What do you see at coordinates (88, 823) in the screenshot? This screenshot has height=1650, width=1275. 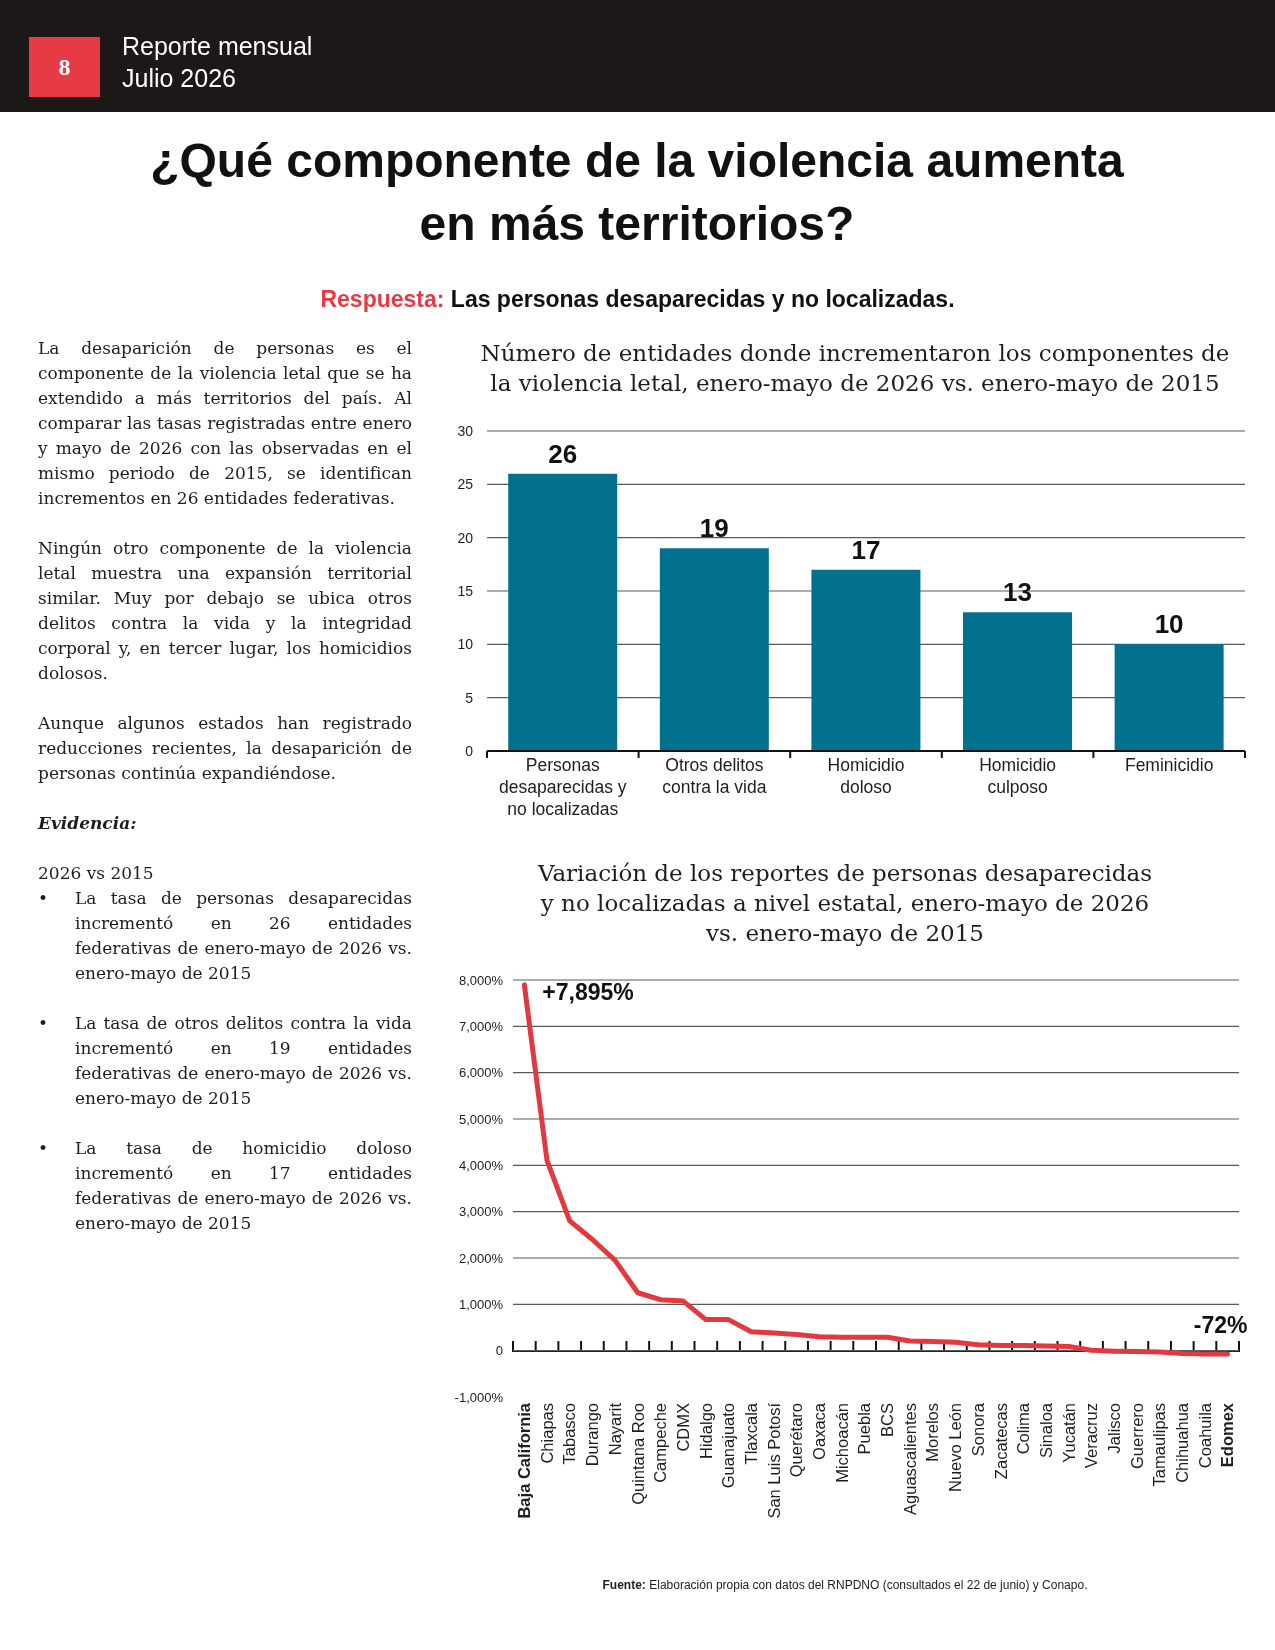 I see `text: Evidencia:` at bounding box center [88, 823].